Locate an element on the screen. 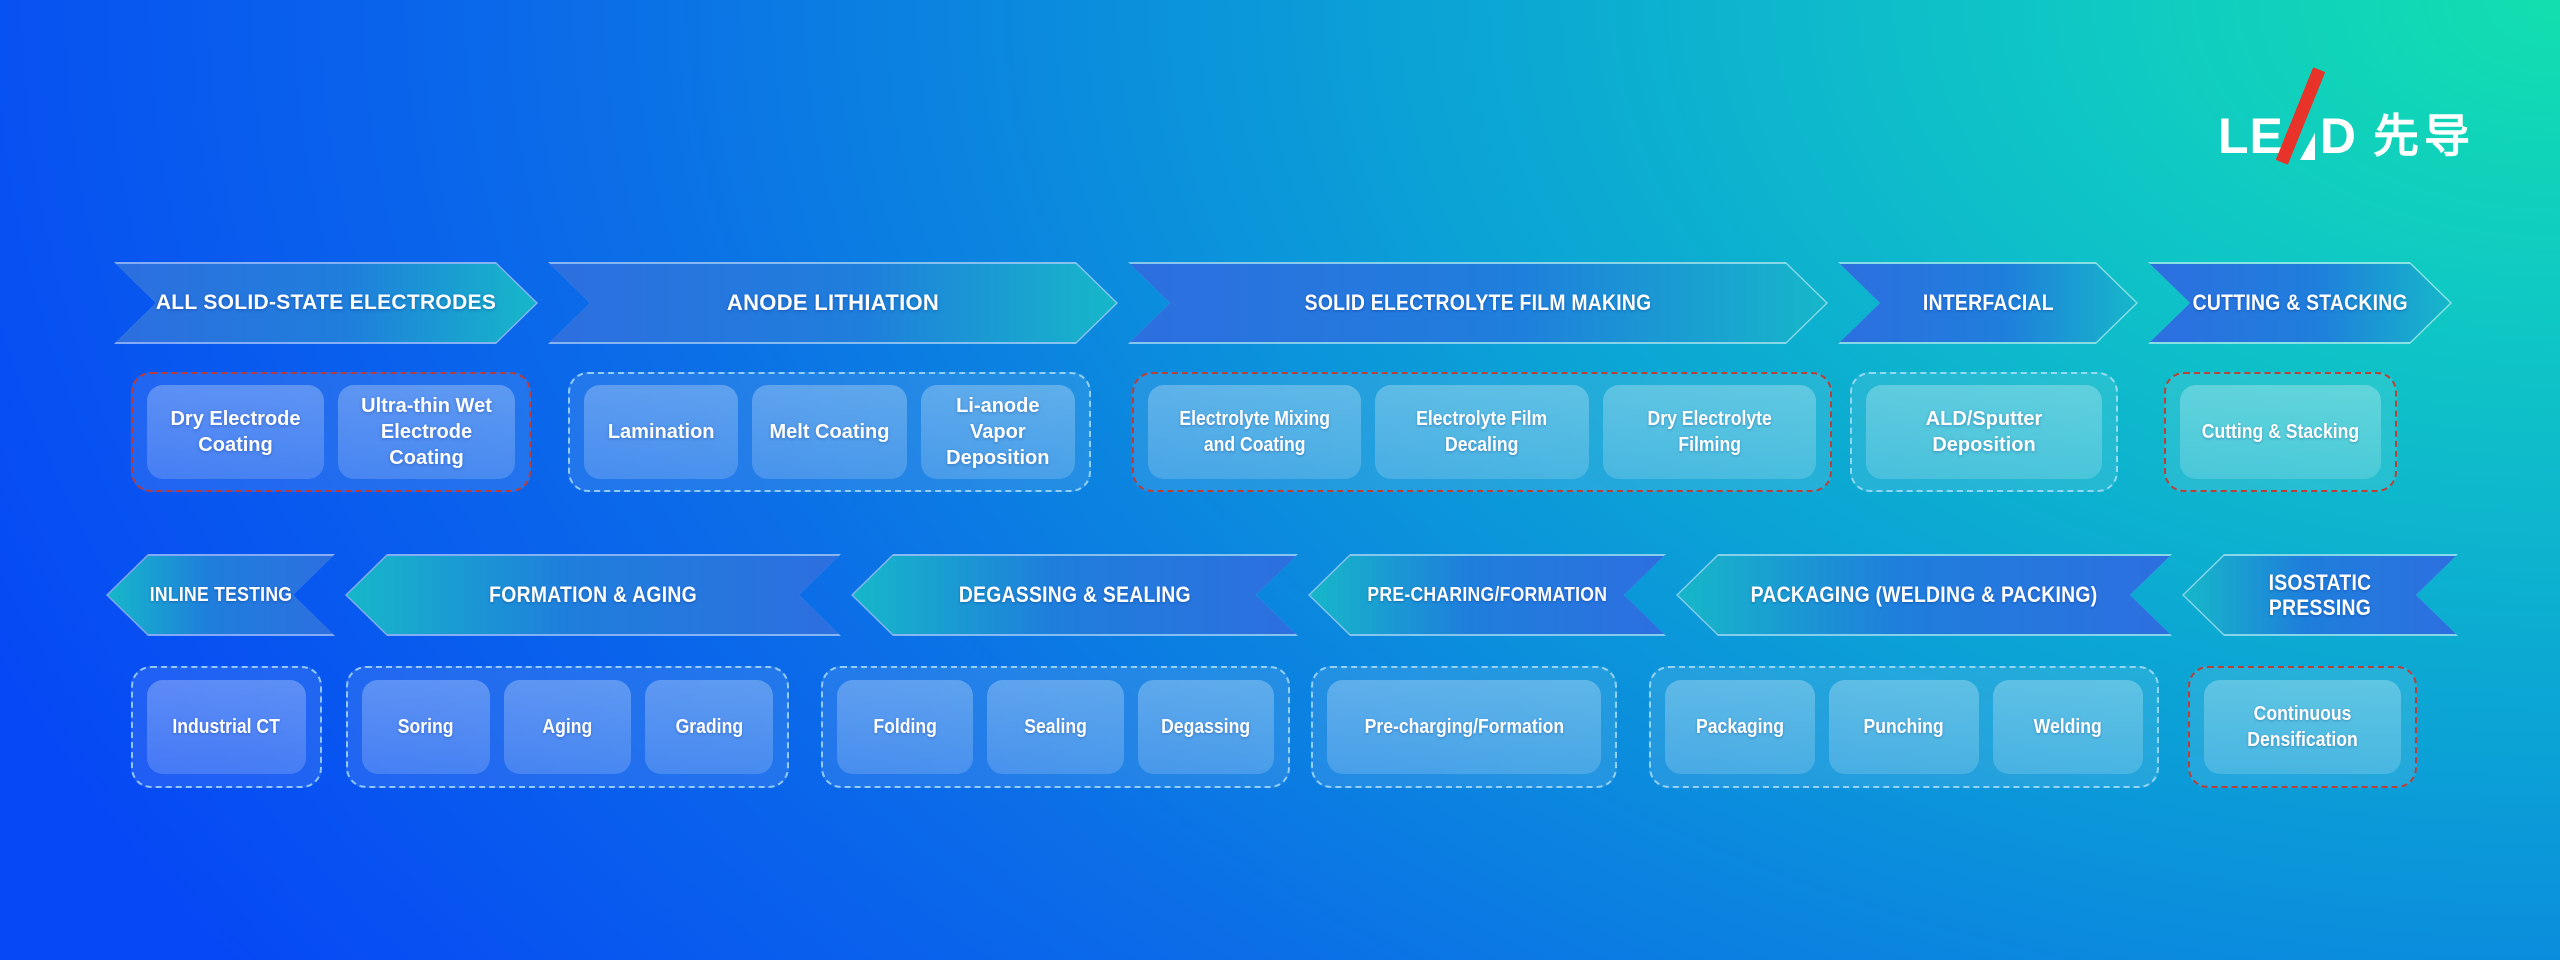  process-box-label: Electrolyte Film Decaling is located at coordinates (1482, 432).